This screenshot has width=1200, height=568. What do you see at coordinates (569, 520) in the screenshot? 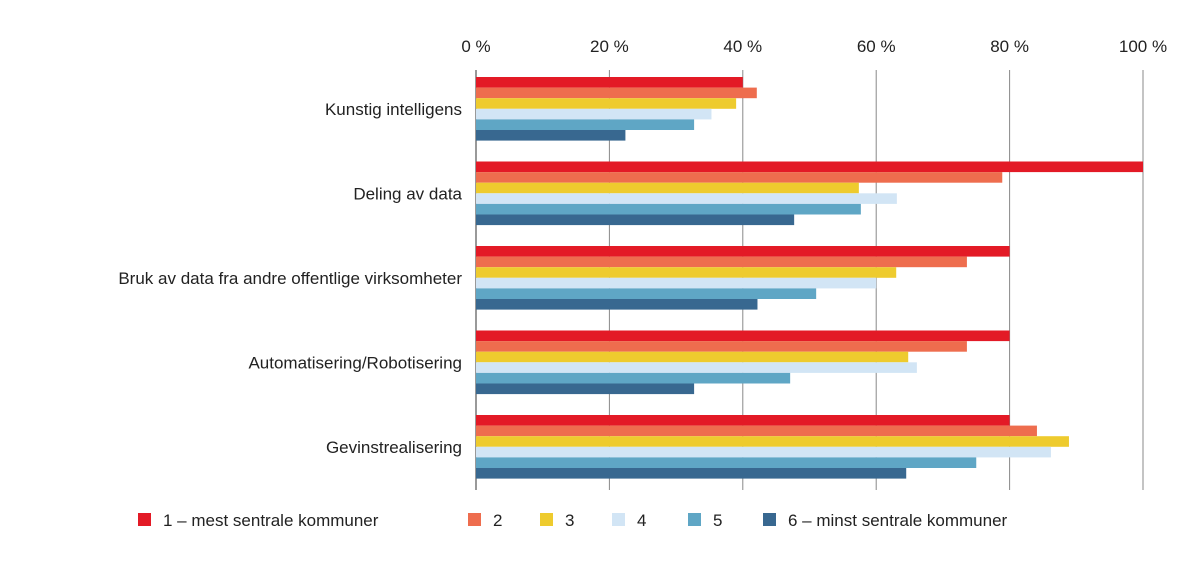
I see `legend-label: 3` at bounding box center [569, 520].